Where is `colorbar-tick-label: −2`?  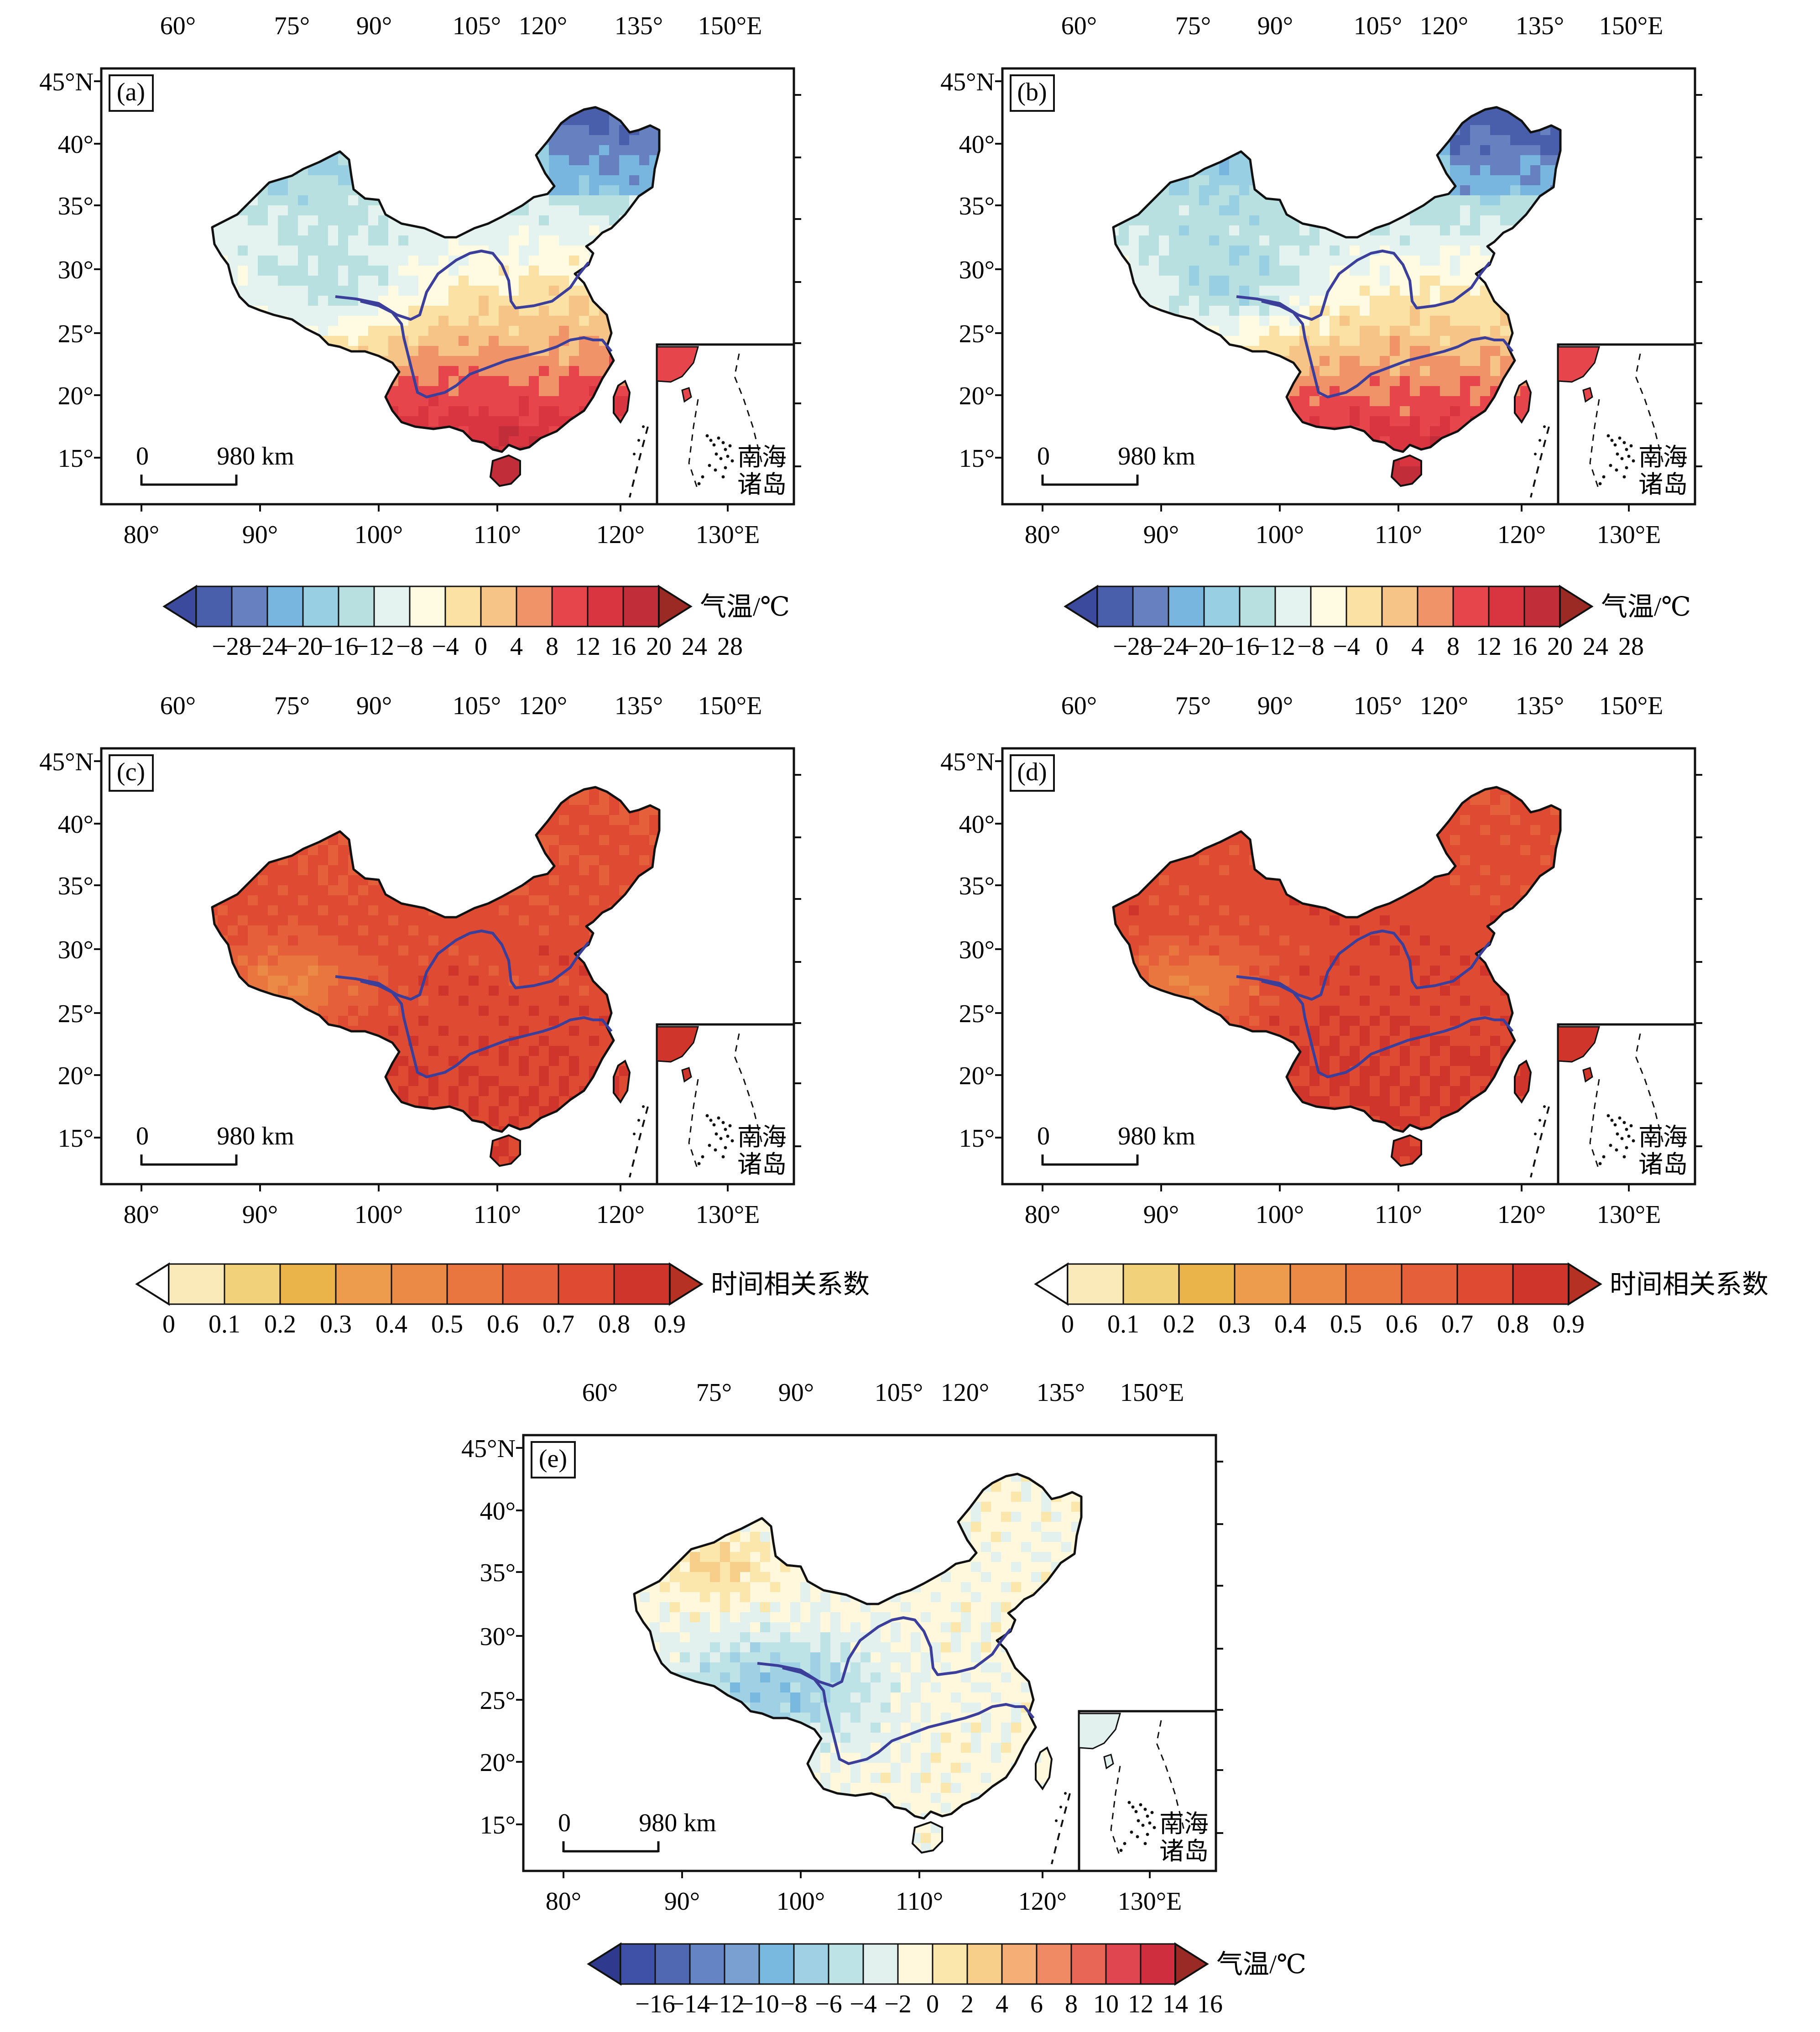
colorbar-tick-label: −2 is located at coordinates (898, 2004).